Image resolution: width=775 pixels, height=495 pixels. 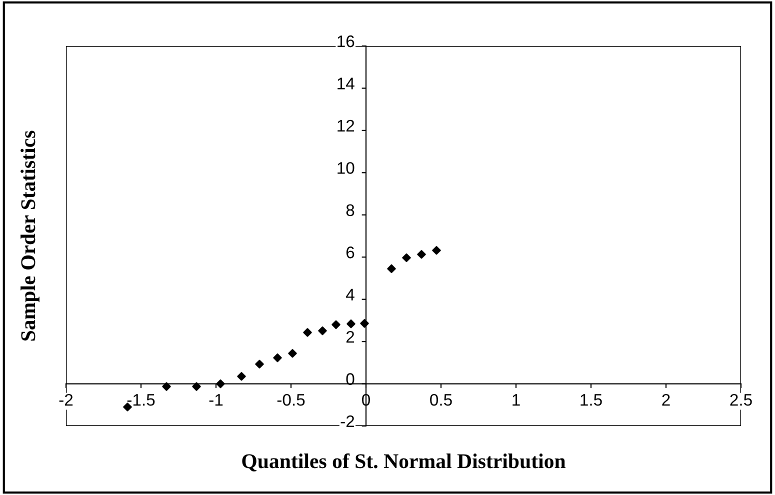 I want to click on x-tick-label: 0.5, so click(x=441, y=400).